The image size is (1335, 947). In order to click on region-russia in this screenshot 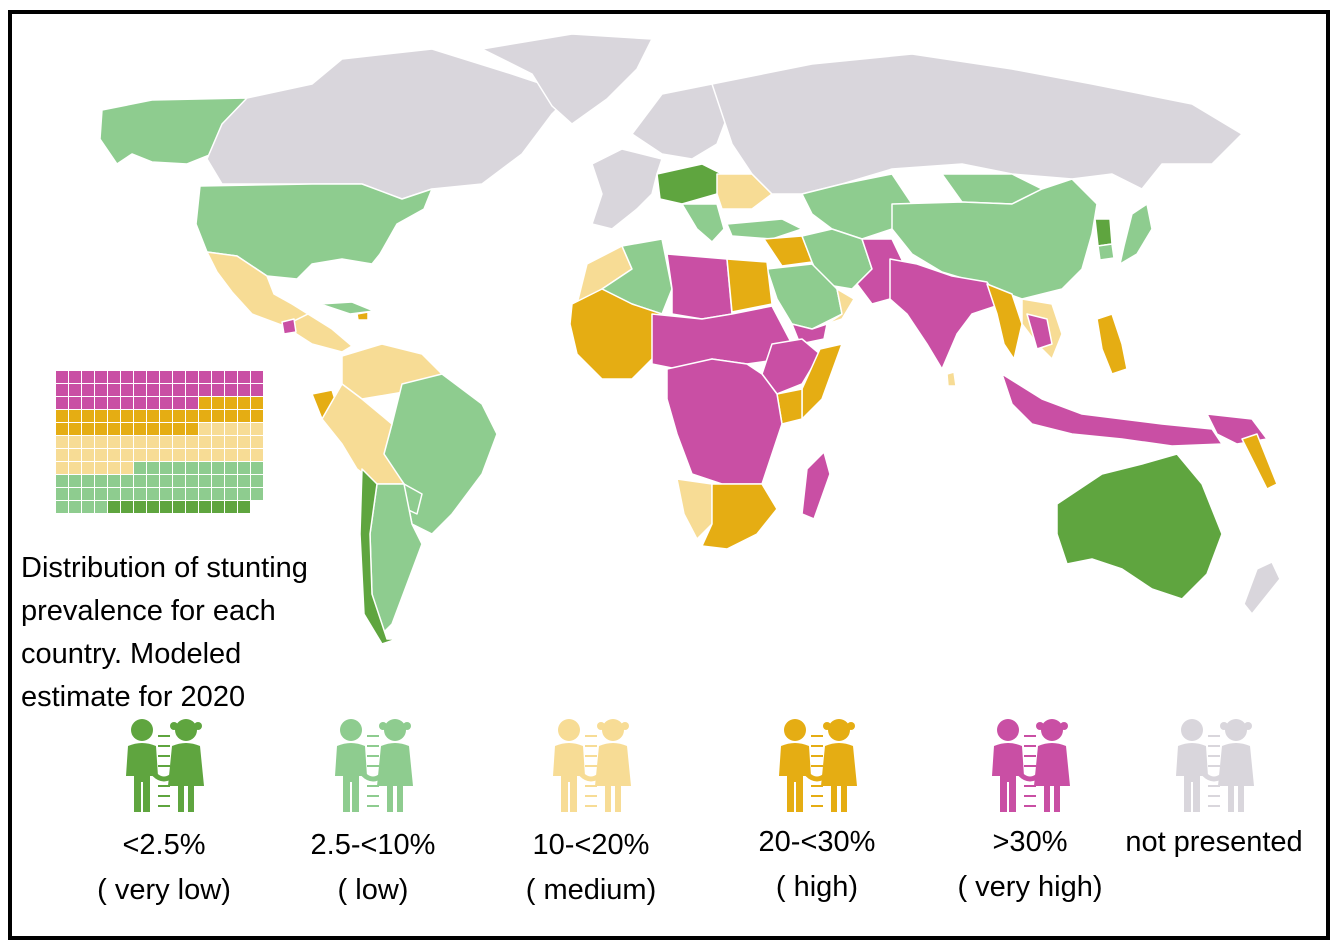, I will do `click(977, 124)`.